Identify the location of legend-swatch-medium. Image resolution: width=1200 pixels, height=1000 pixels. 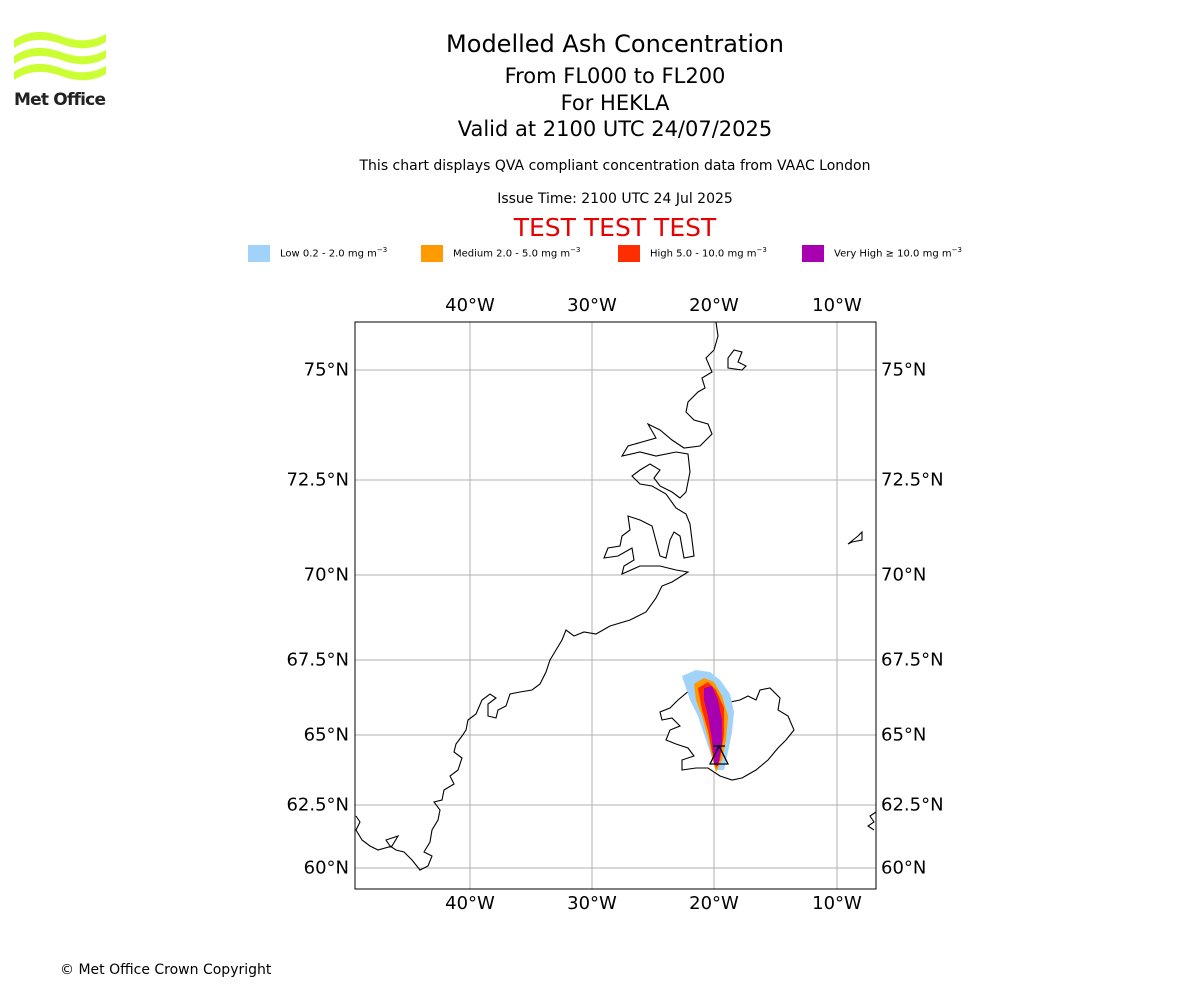
(432, 253).